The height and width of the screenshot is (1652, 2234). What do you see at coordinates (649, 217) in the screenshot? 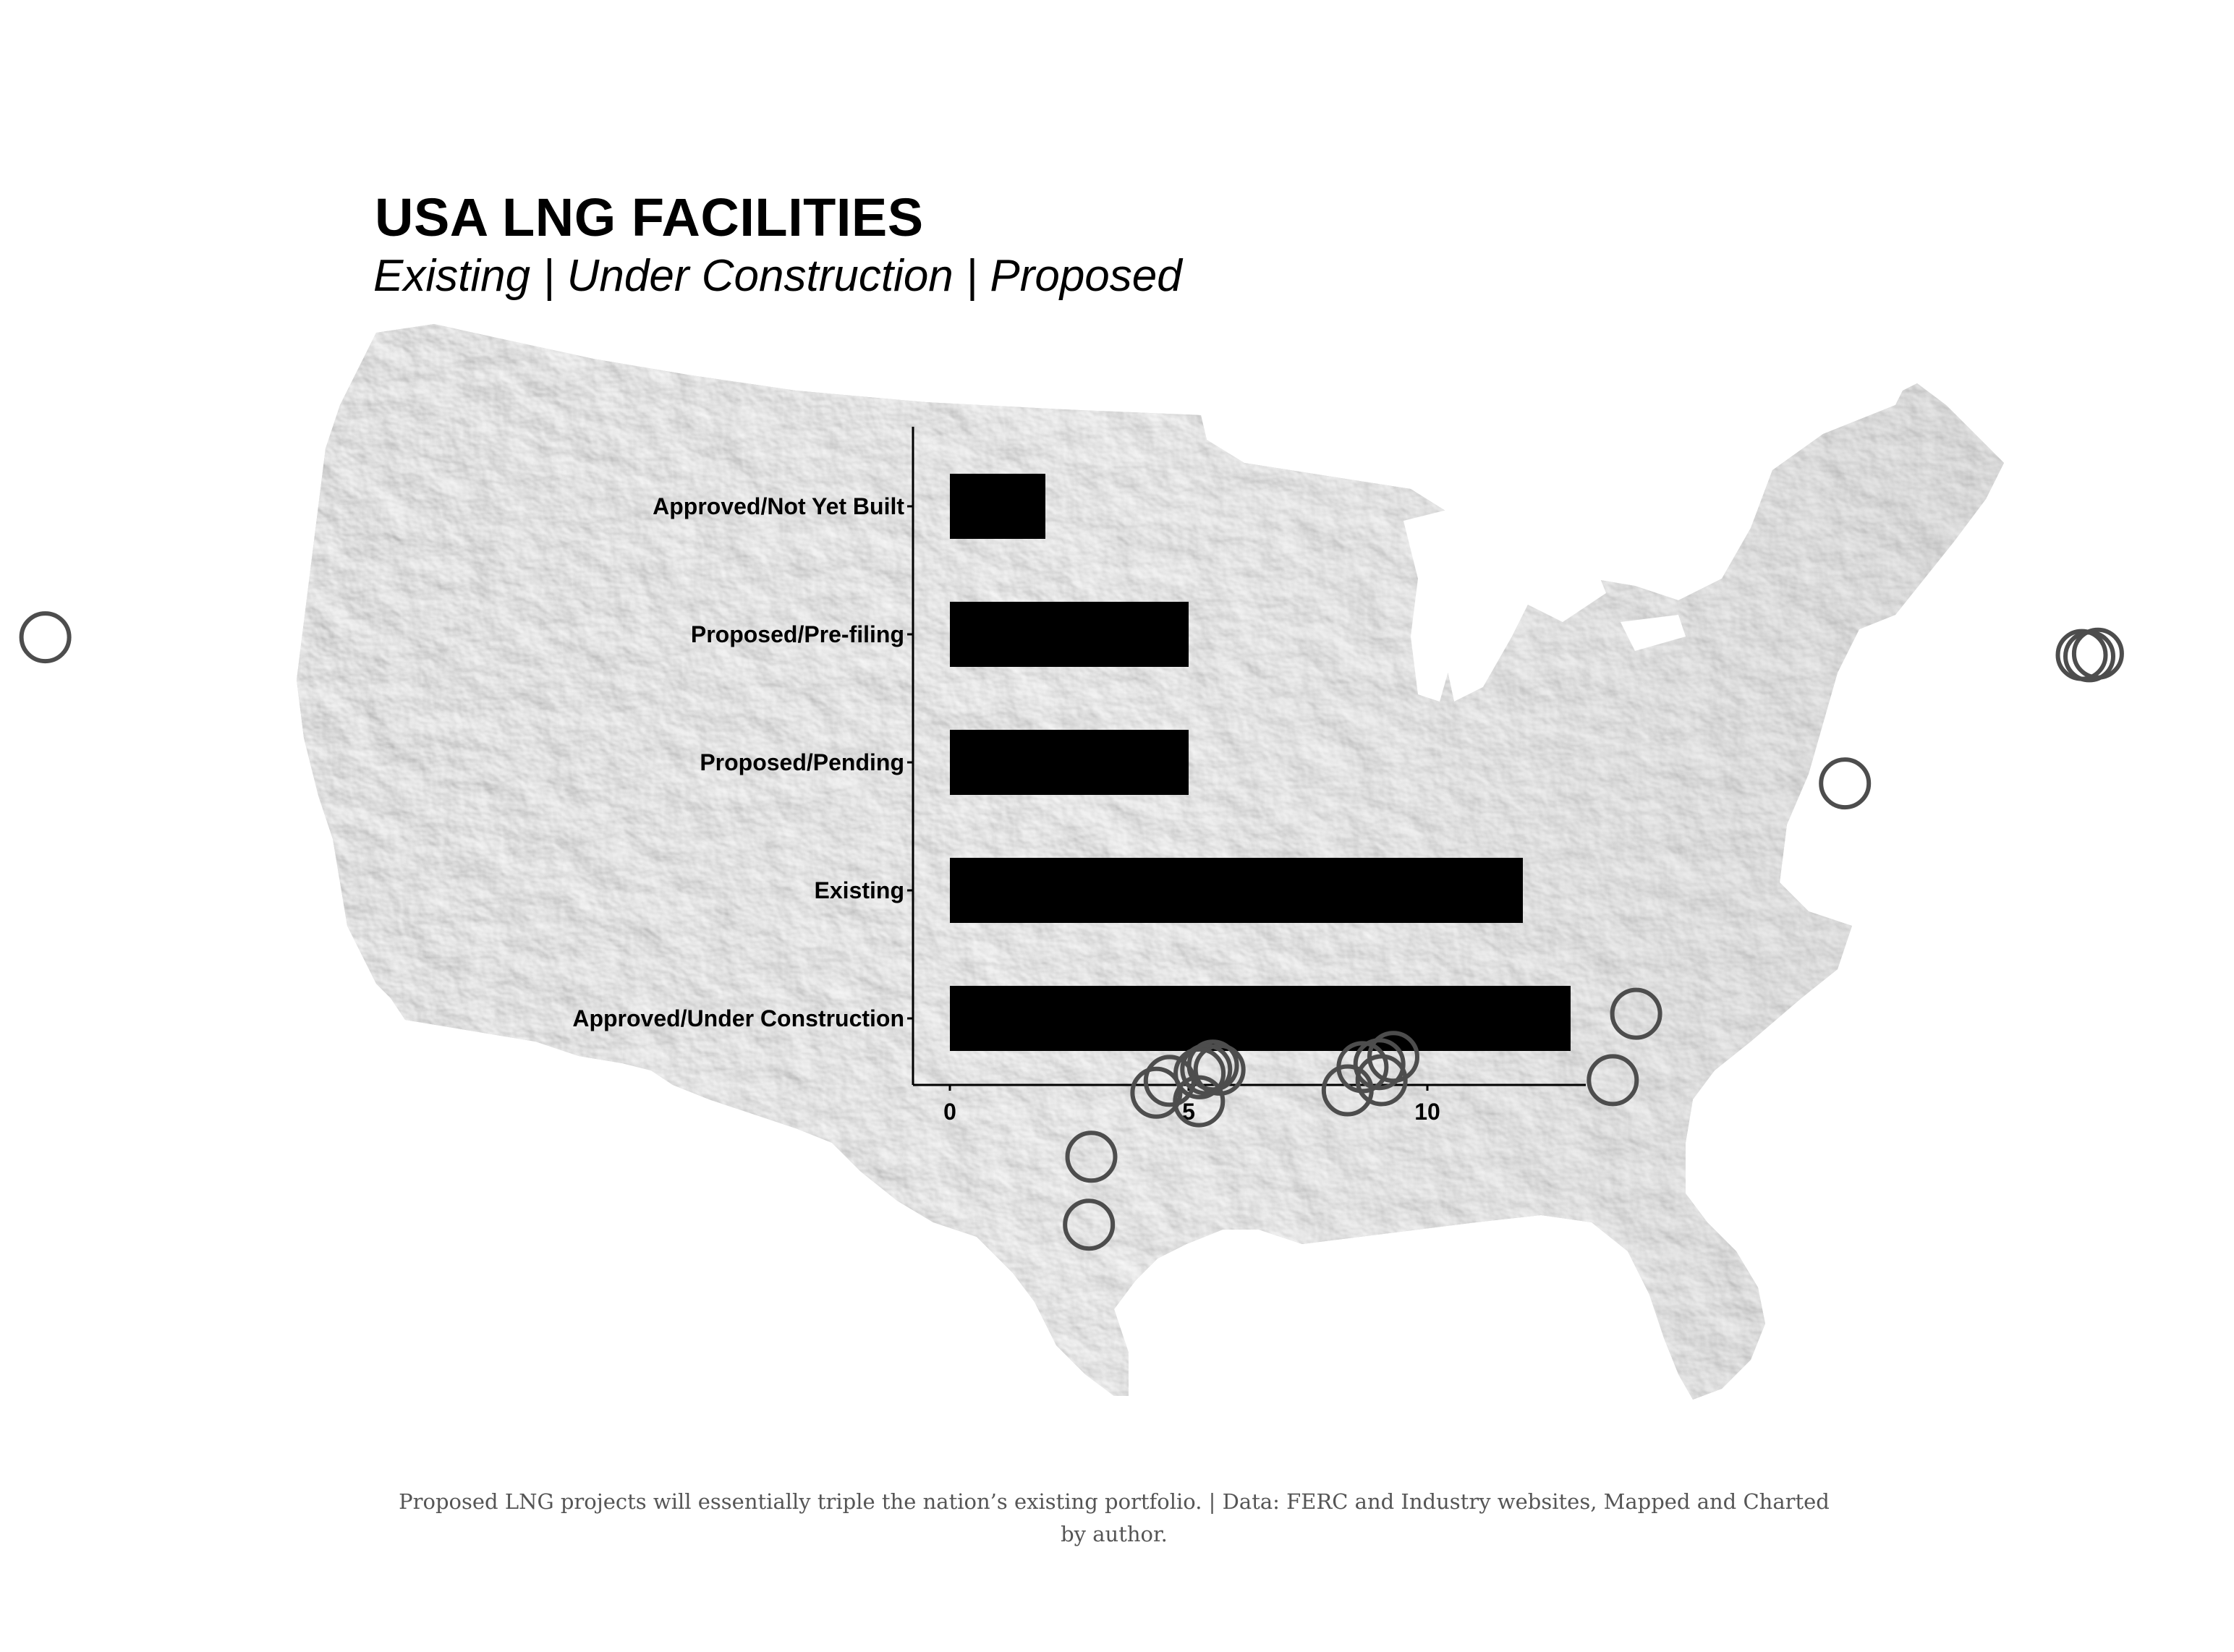
I see `figure-title: USA LNG FACILITIES` at bounding box center [649, 217].